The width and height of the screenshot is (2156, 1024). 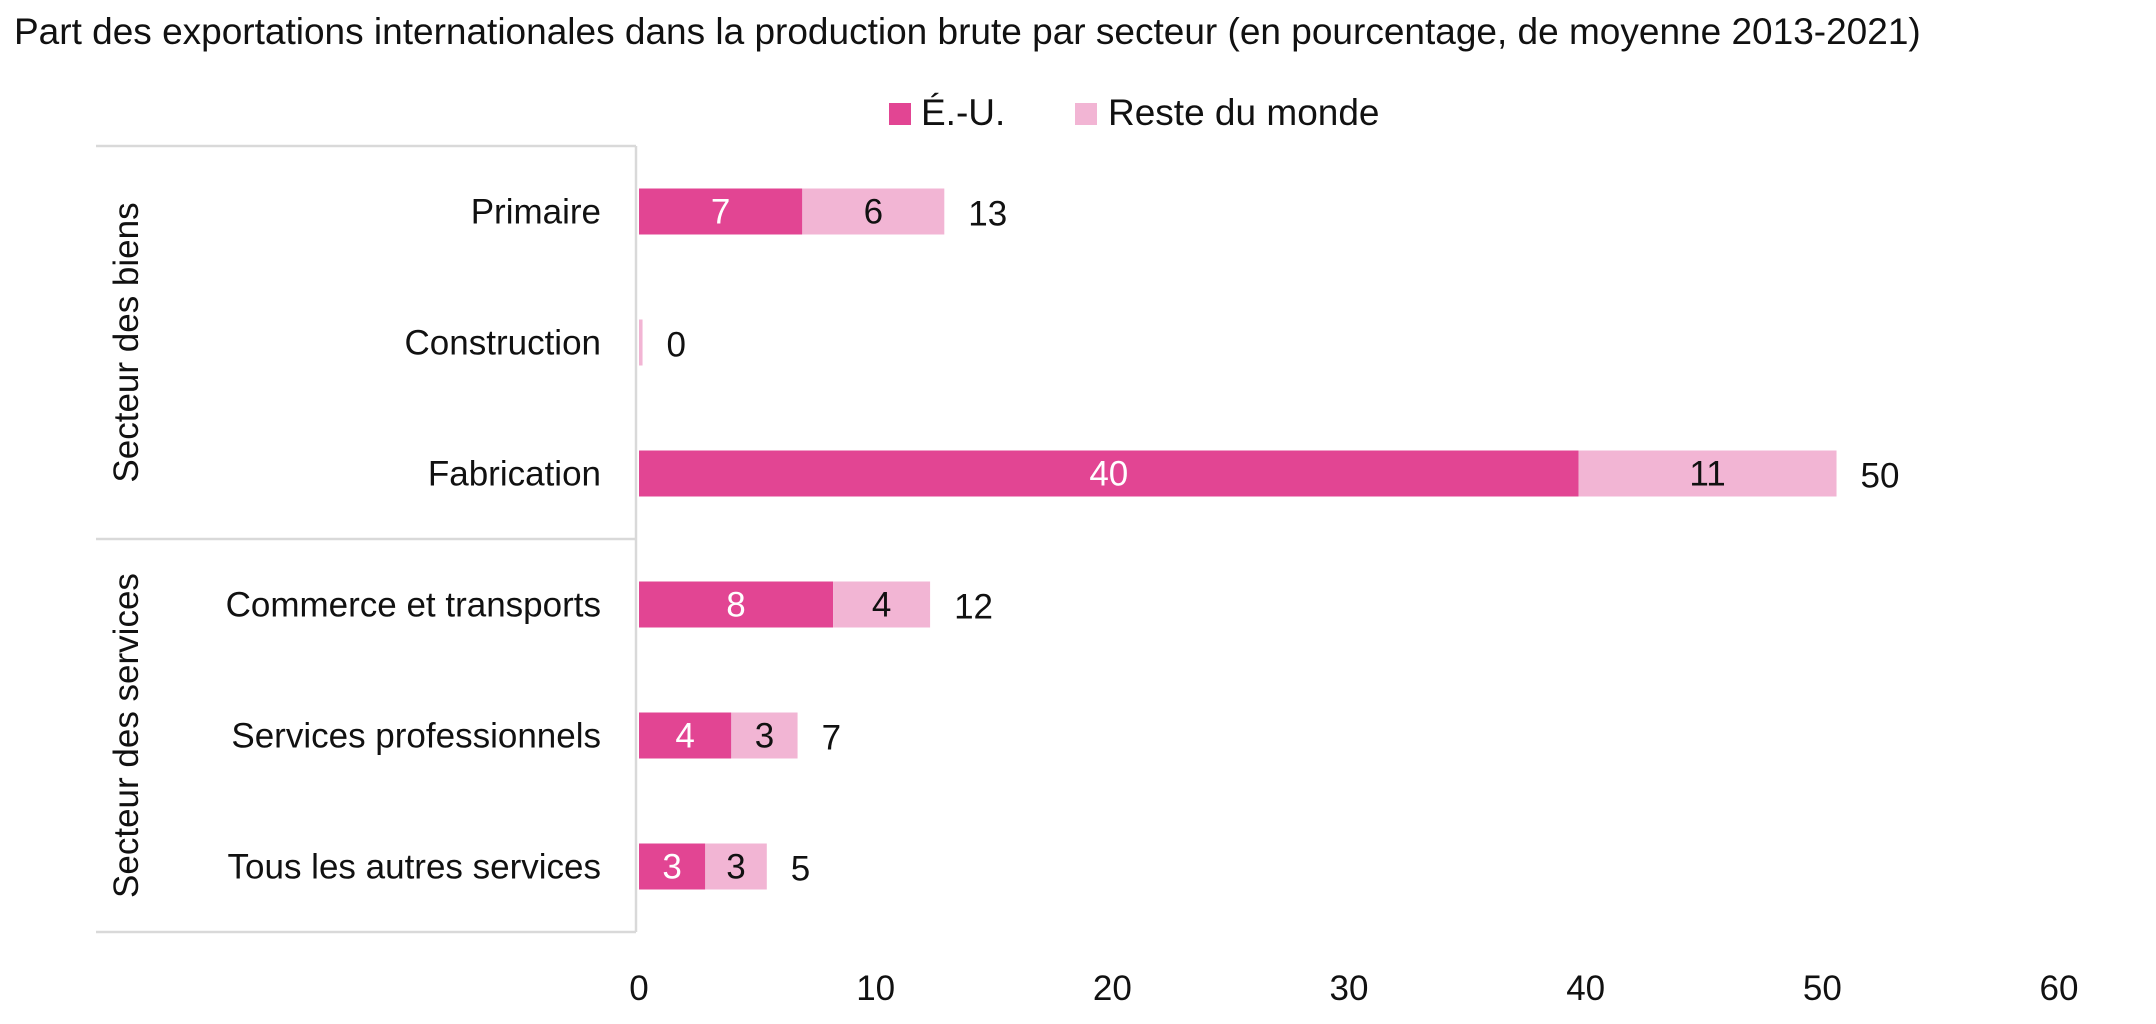 I want to click on category-label: Primaire, so click(x=536, y=212).